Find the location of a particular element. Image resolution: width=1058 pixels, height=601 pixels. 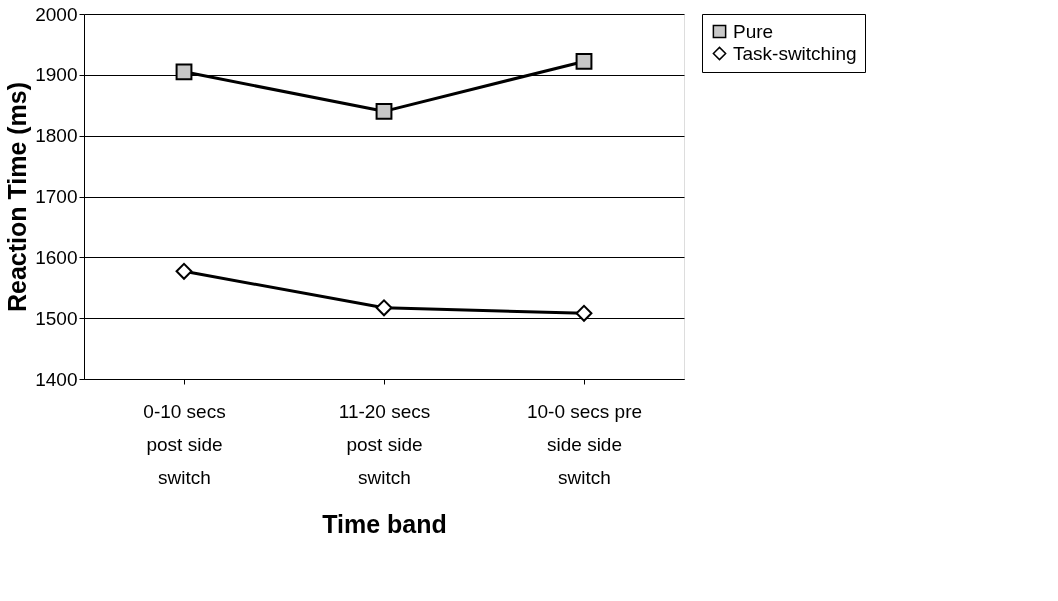

y-tick-label: 1400 is located at coordinates (56, 379).